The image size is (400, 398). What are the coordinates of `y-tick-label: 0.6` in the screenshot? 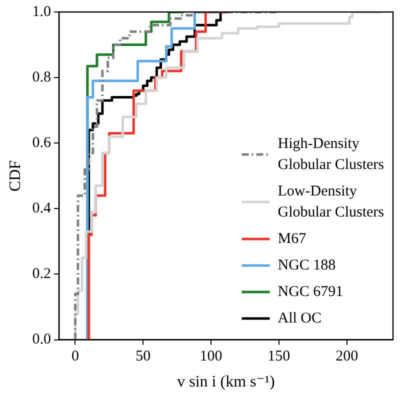 It's located at (42, 143).